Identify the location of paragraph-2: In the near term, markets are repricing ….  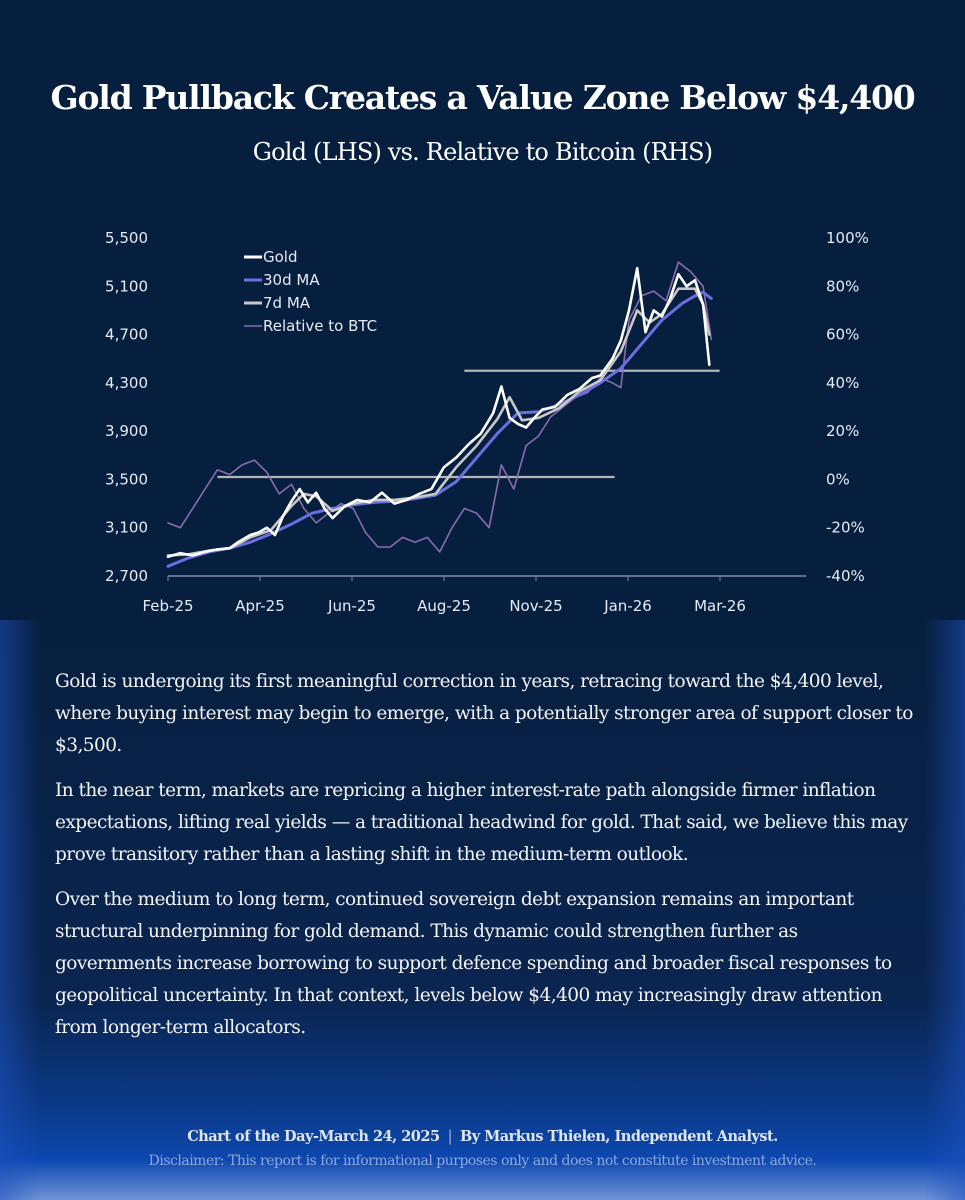
(481, 822).